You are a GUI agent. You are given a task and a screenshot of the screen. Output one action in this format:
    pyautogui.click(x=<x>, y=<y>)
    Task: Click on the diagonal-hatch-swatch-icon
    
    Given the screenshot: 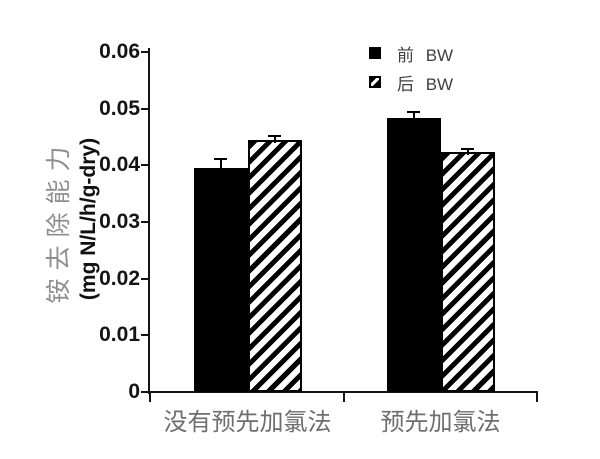 What is the action you would take?
    pyautogui.click(x=375, y=82)
    